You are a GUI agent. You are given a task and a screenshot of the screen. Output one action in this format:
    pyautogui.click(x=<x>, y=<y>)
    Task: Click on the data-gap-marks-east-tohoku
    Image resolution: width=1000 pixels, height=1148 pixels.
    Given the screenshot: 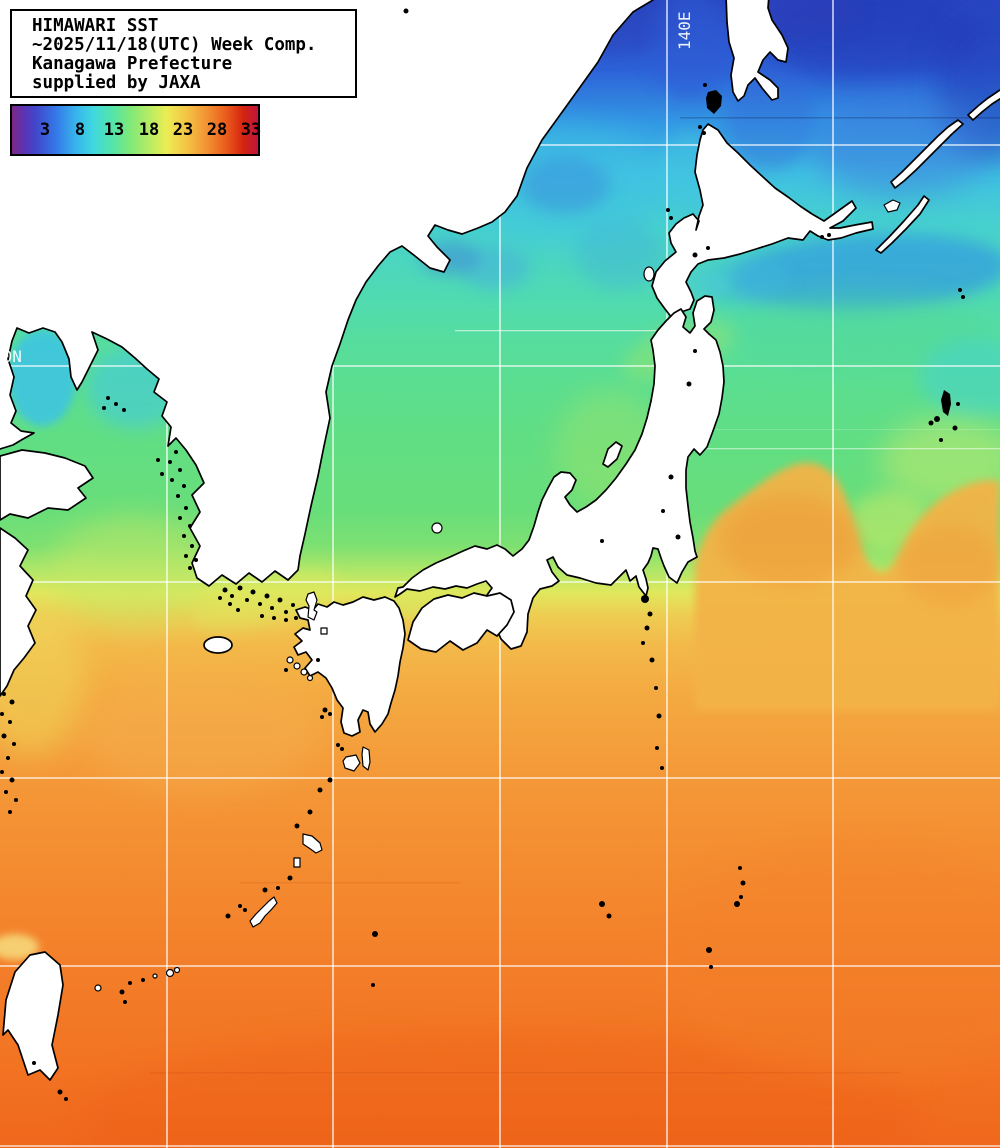 What is the action you would take?
    pyautogui.click(x=946, y=403)
    